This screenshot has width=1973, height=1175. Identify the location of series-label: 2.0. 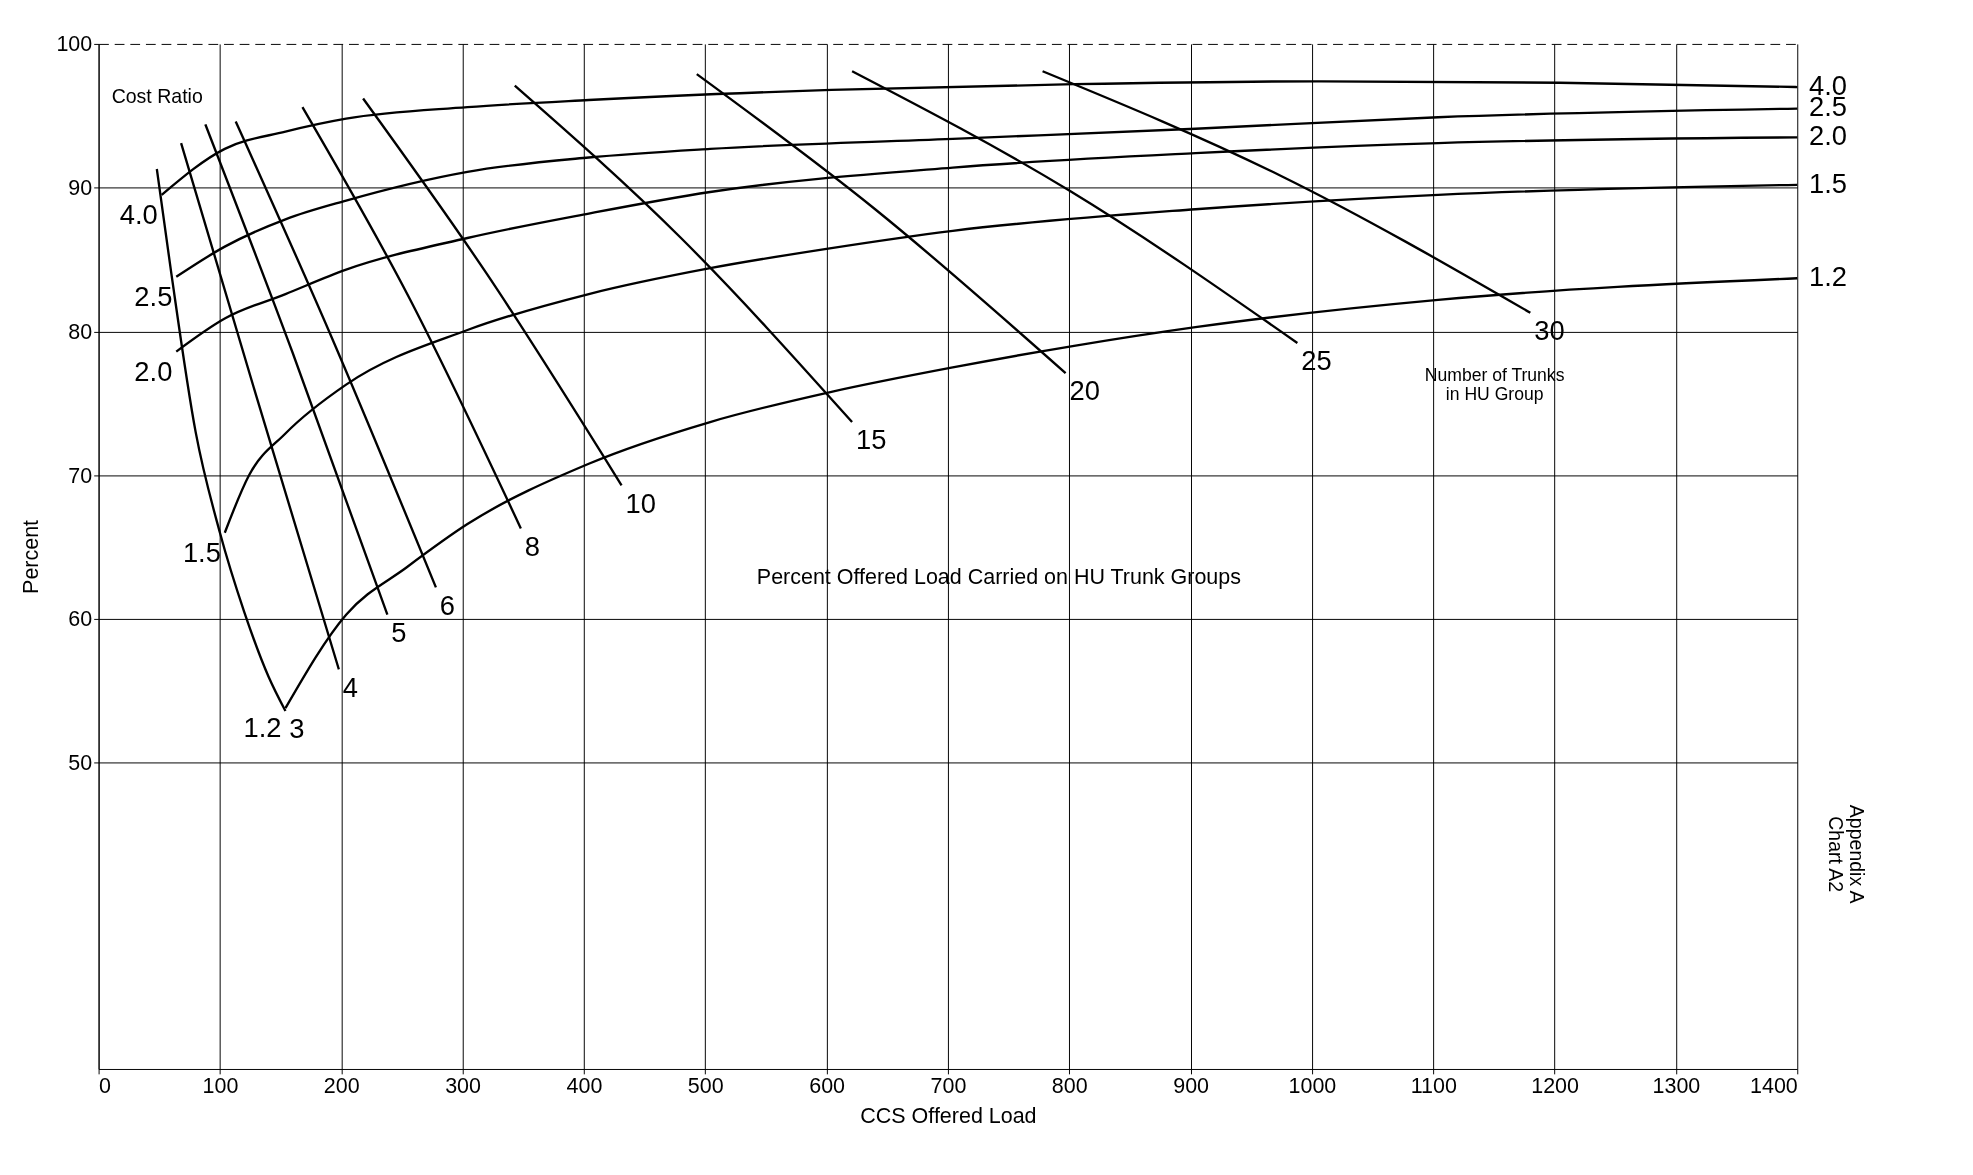
(153, 371).